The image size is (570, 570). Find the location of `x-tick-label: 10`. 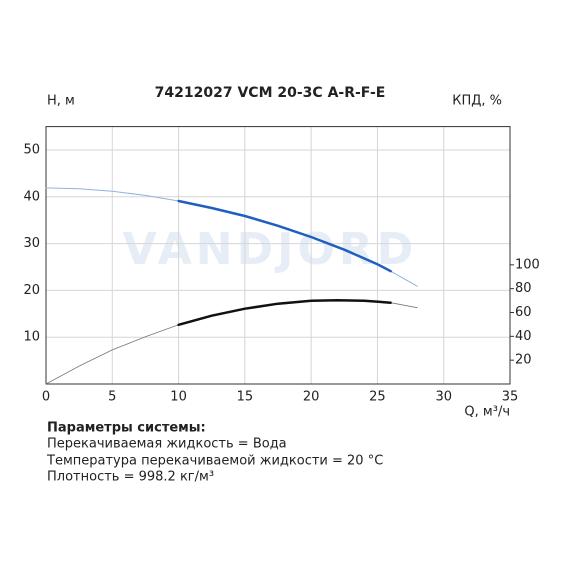

x-tick-label: 10 is located at coordinates (178, 397).